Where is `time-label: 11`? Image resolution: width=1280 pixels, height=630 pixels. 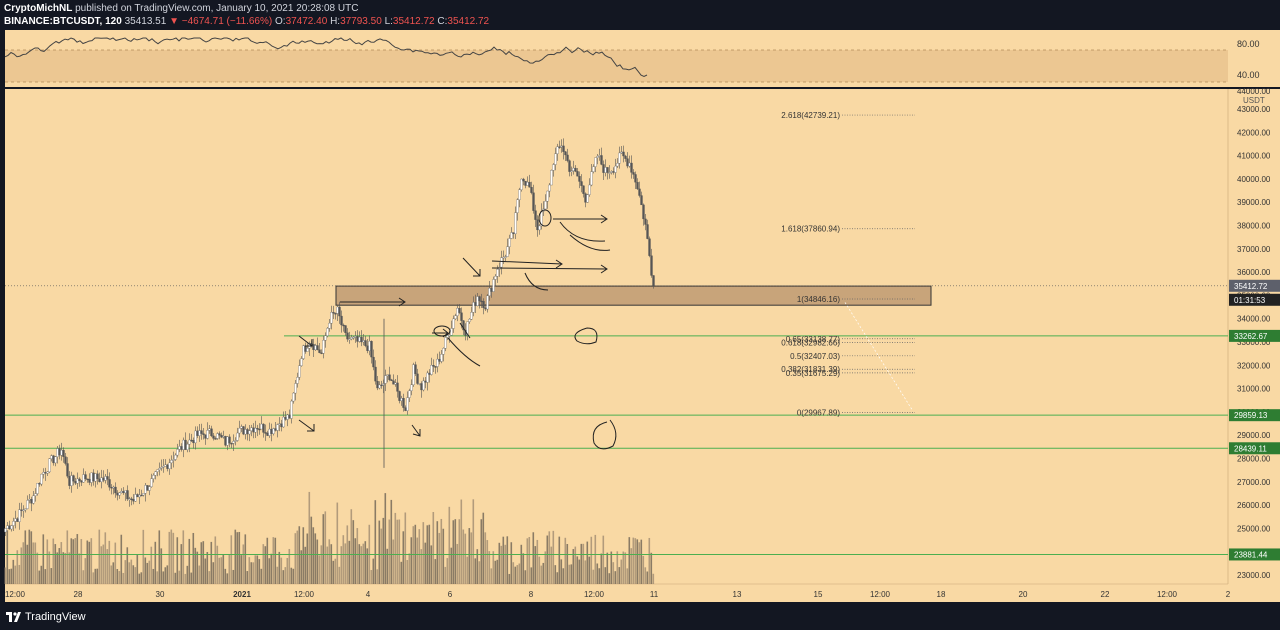
time-label: 11 is located at coordinates (654, 594).